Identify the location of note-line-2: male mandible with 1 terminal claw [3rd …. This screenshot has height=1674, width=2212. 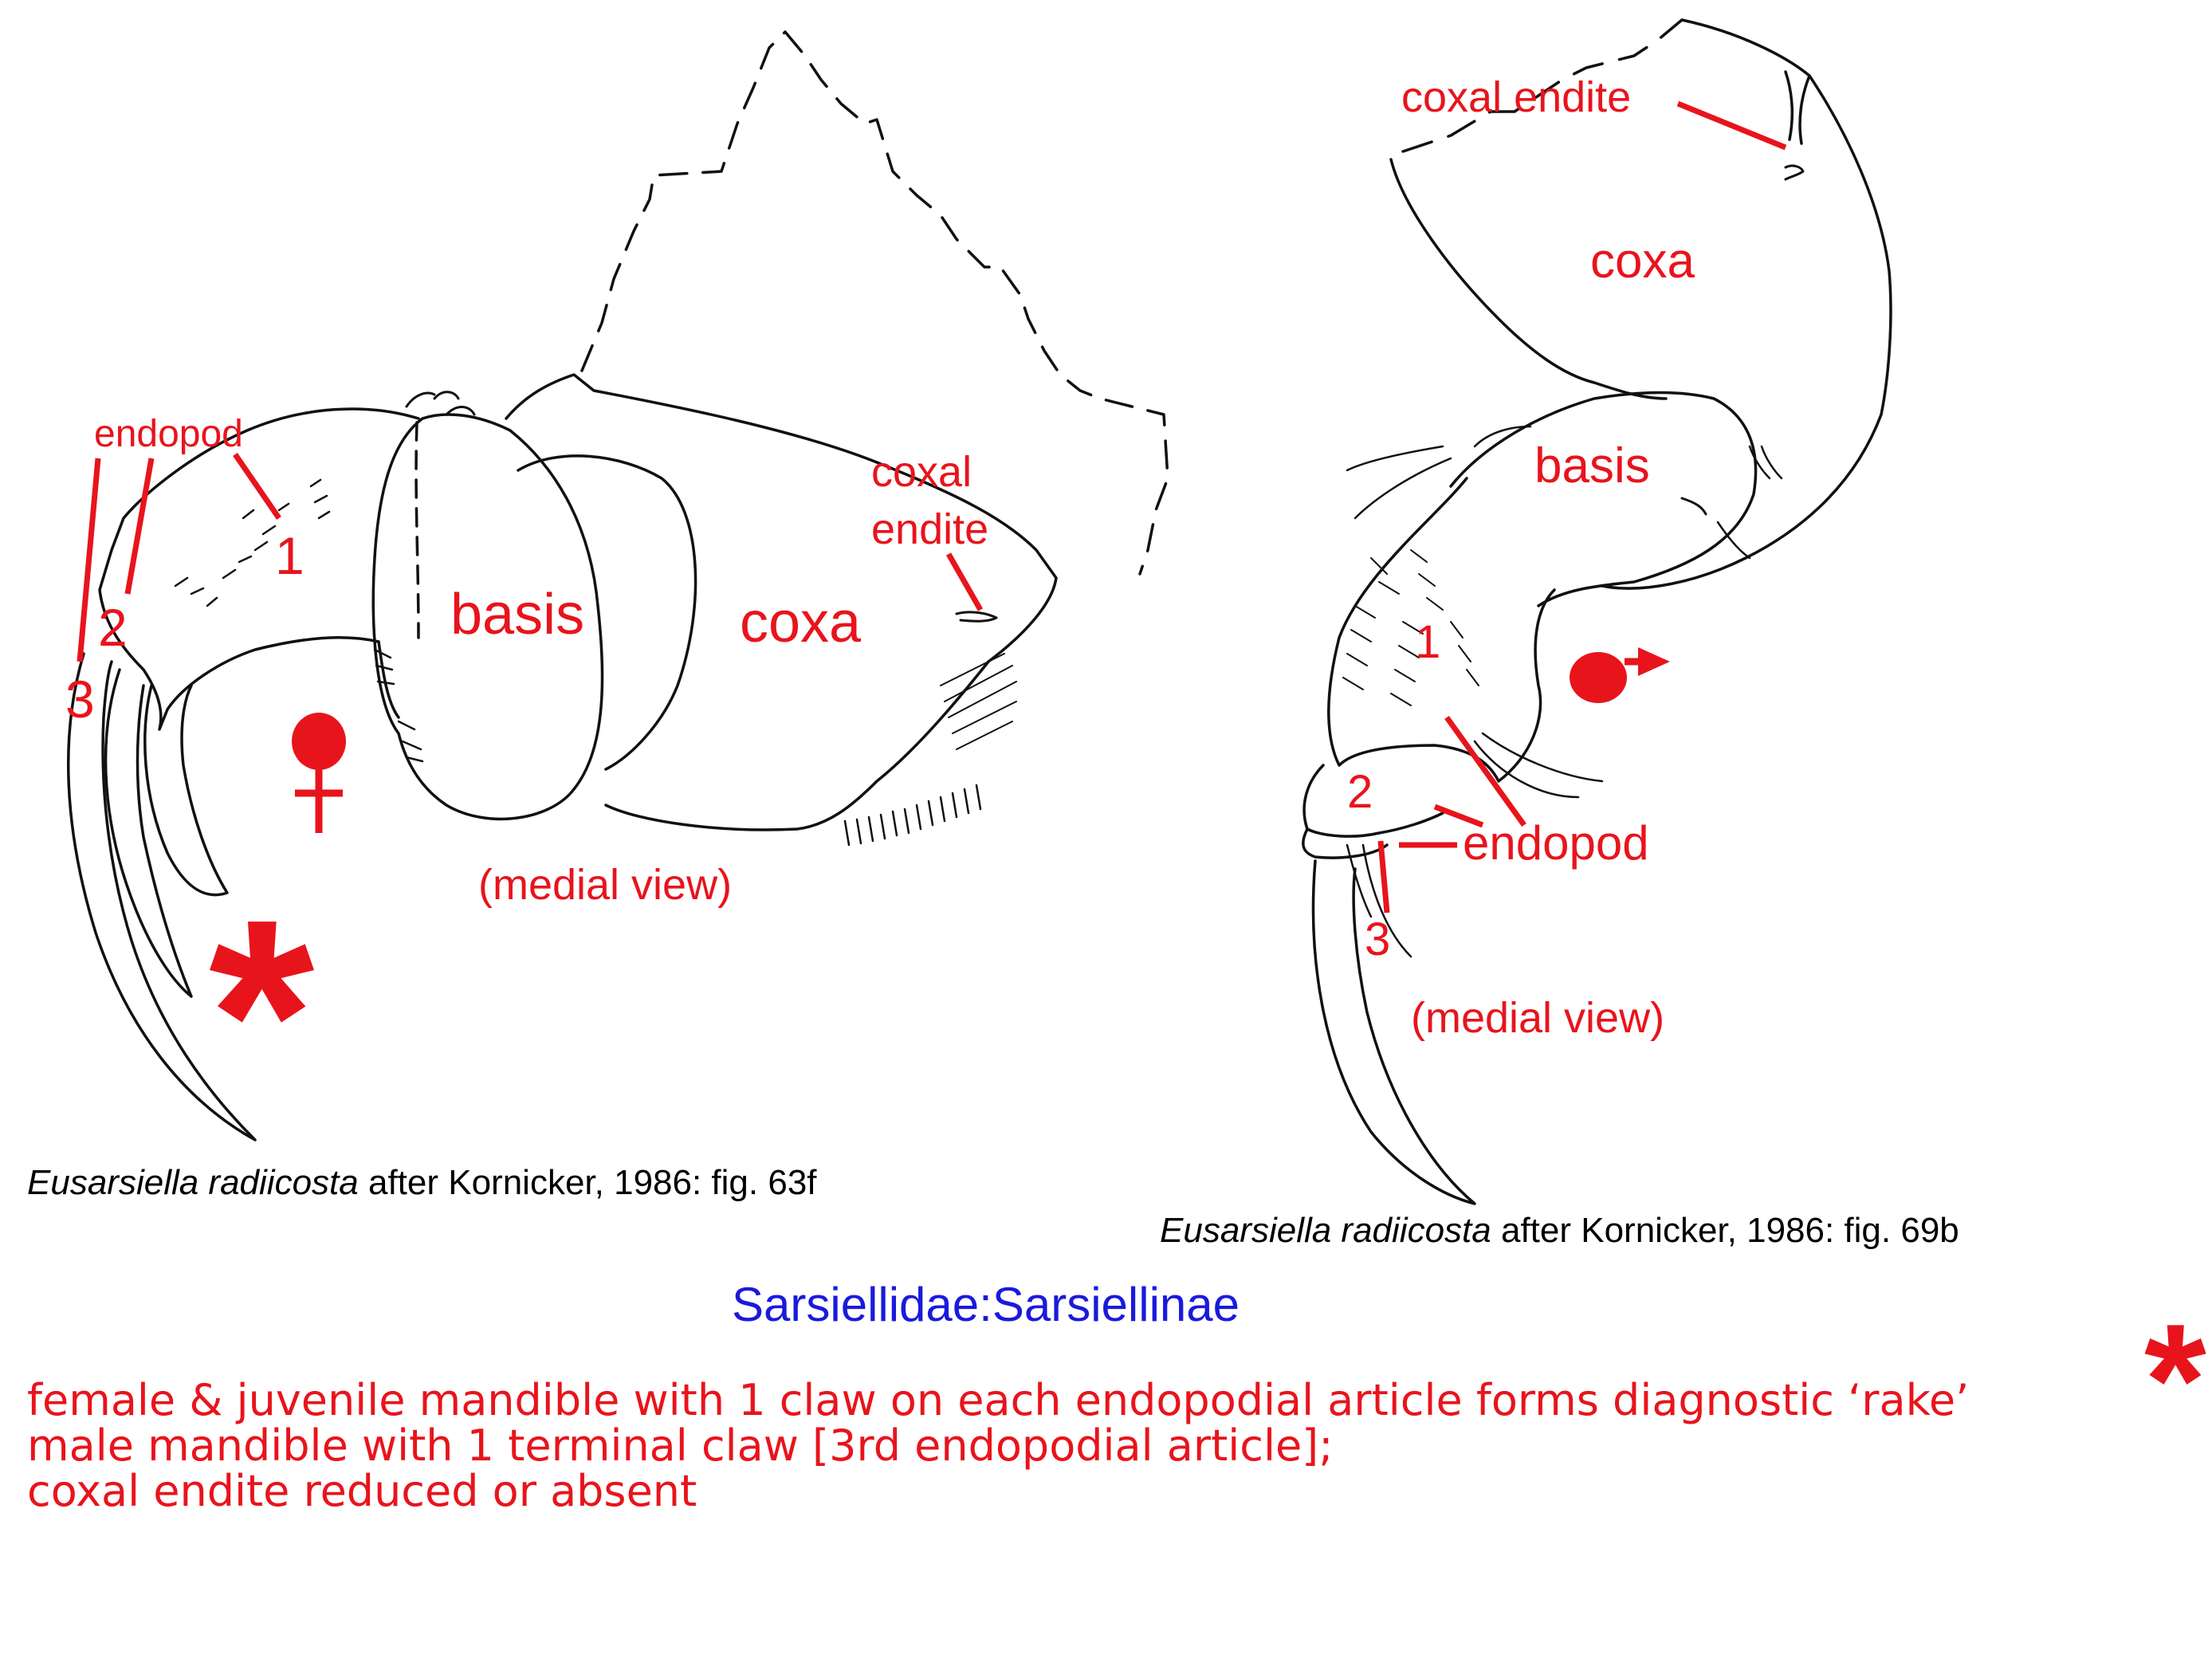
(680, 1446).